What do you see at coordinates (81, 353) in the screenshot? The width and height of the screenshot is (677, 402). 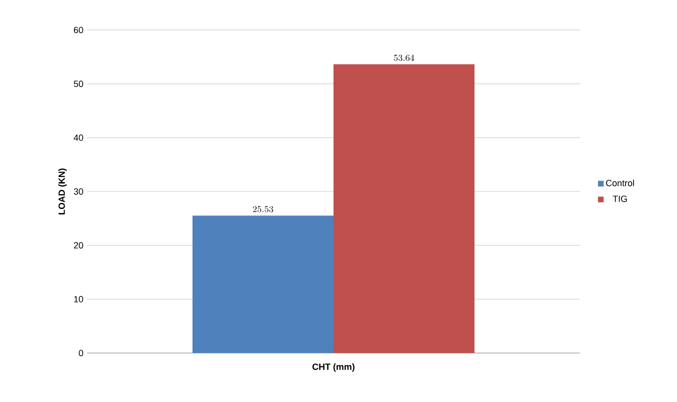 I see `y-tick-label: 0` at bounding box center [81, 353].